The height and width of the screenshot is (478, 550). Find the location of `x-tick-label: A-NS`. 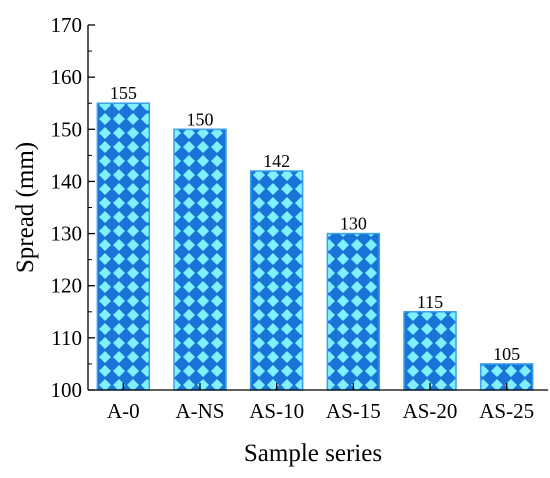

x-tick-label: A-NS is located at coordinates (199, 411).